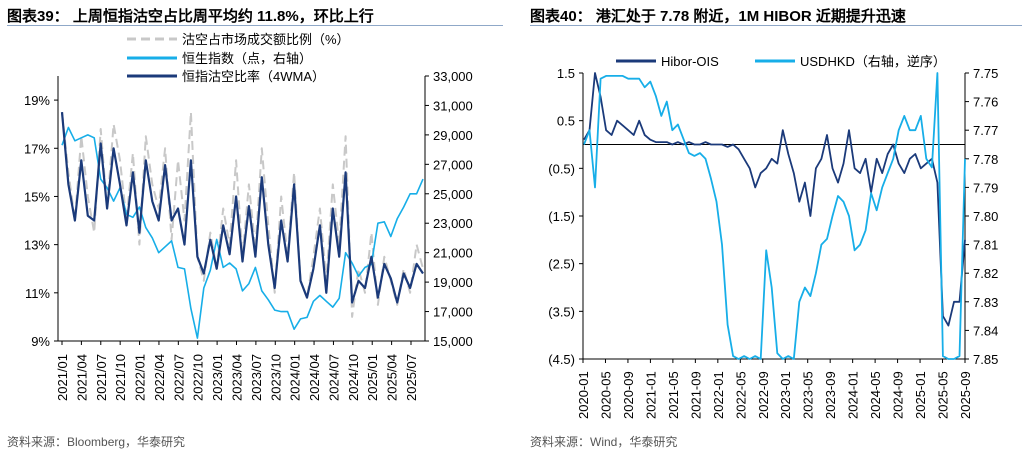  I want to click on x-tick-label: 2021-05, so click(673, 395).